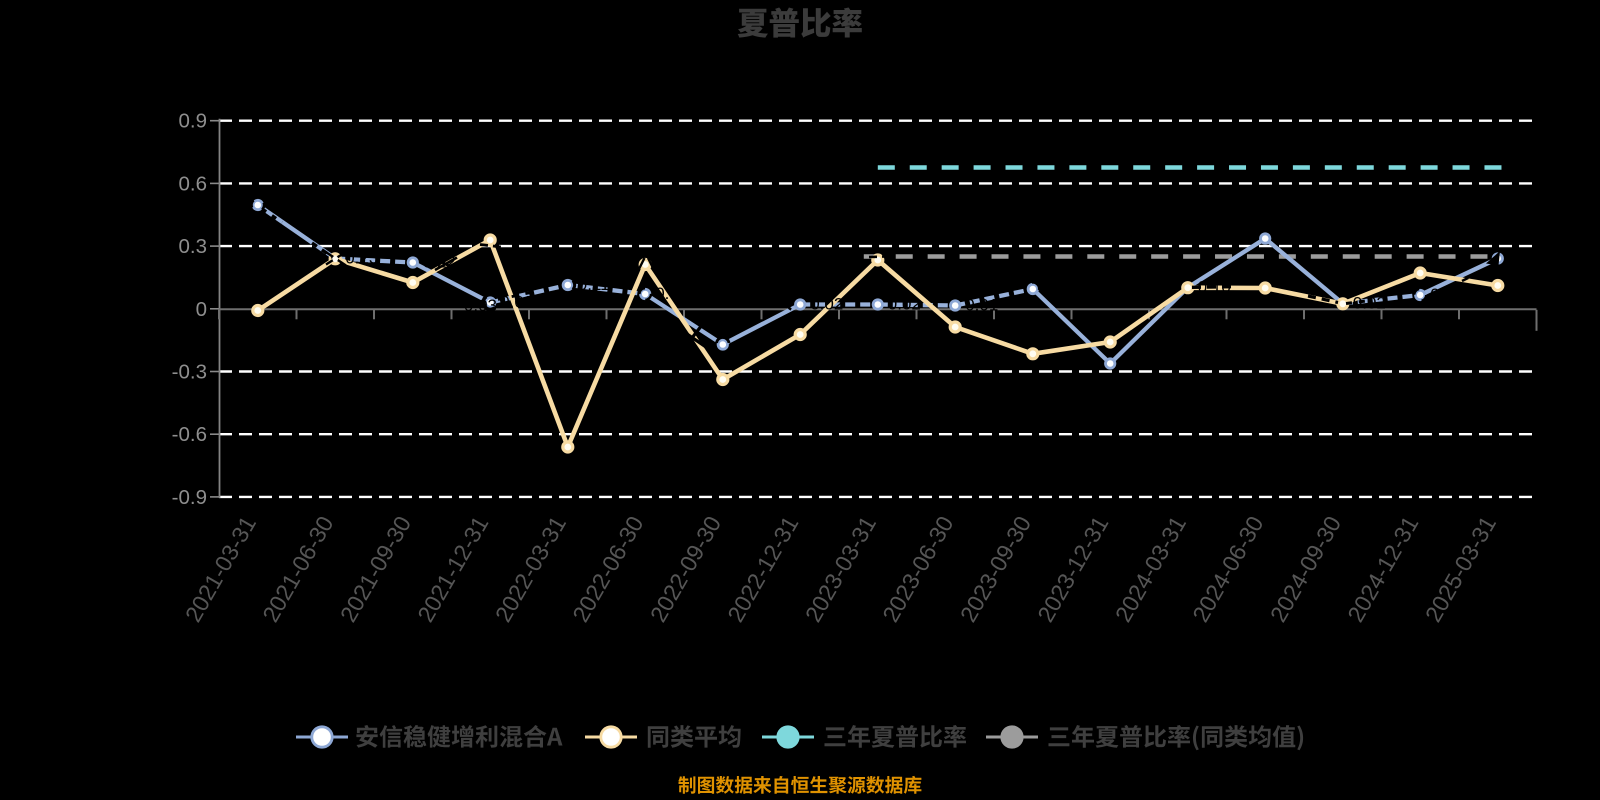 The height and width of the screenshot is (800, 1600). Describe the element at coordinates (1524, 258) in the screenshot. I see `svg-text: 0.24` at that location.